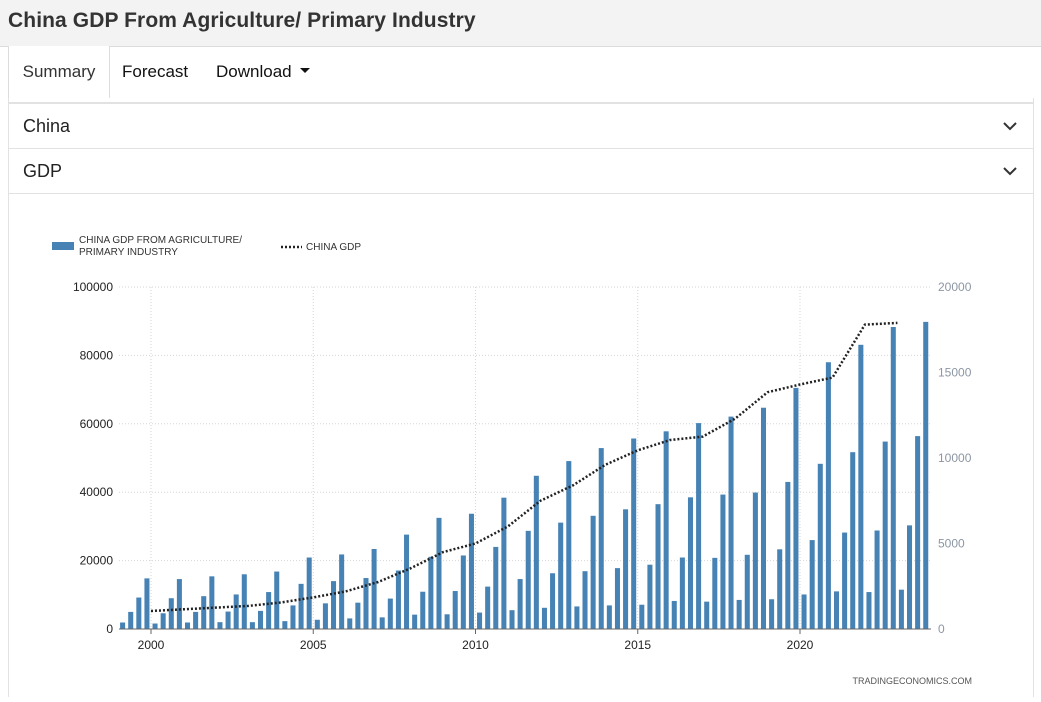 The height and width of the screenshot is (702, 1041). I want to click on y-tick-label-left: 80000, so click(97, 355).